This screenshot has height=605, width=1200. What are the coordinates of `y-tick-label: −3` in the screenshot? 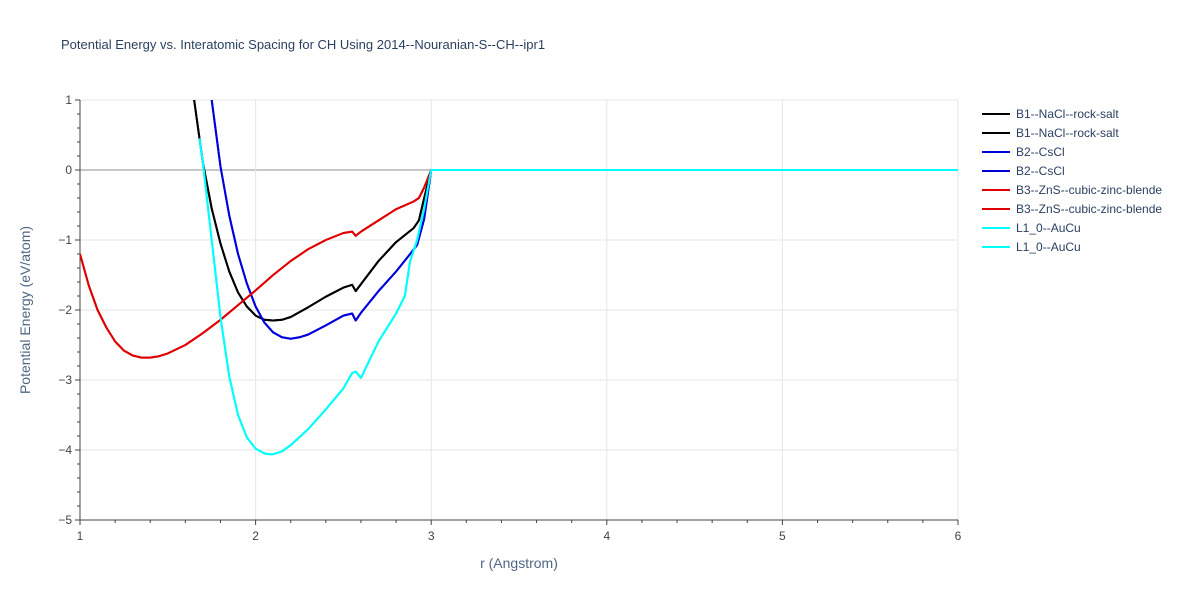 It's located at (65, 380).